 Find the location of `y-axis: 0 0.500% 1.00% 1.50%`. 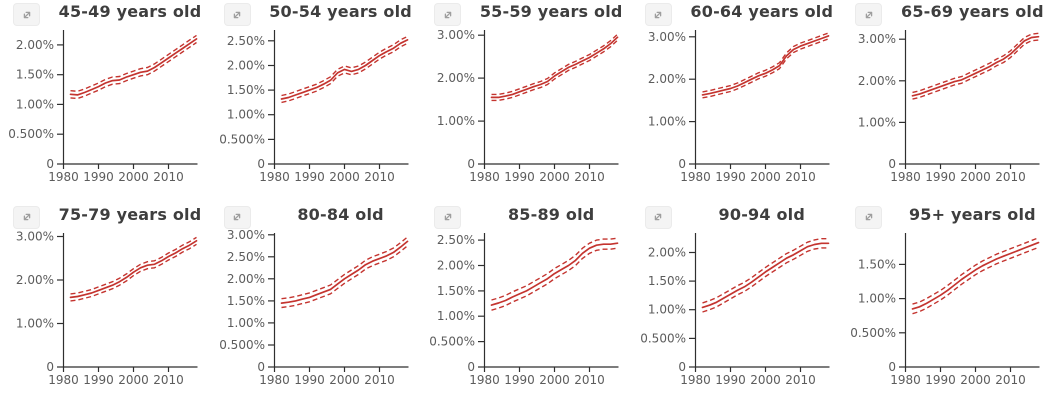

y-axis: 0 0.500% 1.00% 1.50% is located at coordinates (879, 303).